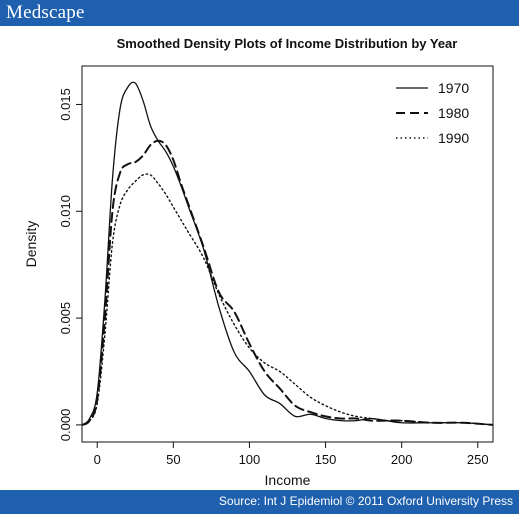 Image resolution: width=519 pixels, height=514 pixels. What do you see at coordinates (65, 104) in the screenshot?
I see `y-tick-label: 0.015` at bounding box center [65, 104].